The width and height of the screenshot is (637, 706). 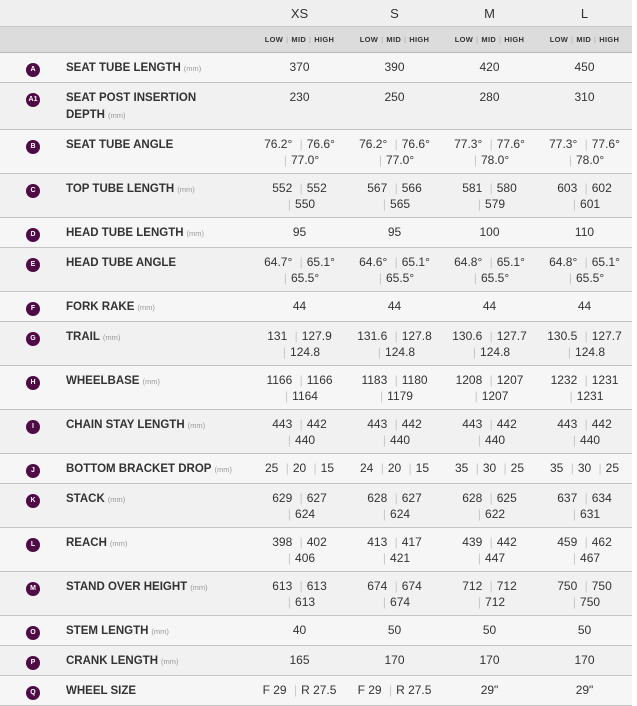 What do you see at coordinates (394, 660) in the screenshot?
I see `value-cell-s: 170` at bounding box center [394, 660].